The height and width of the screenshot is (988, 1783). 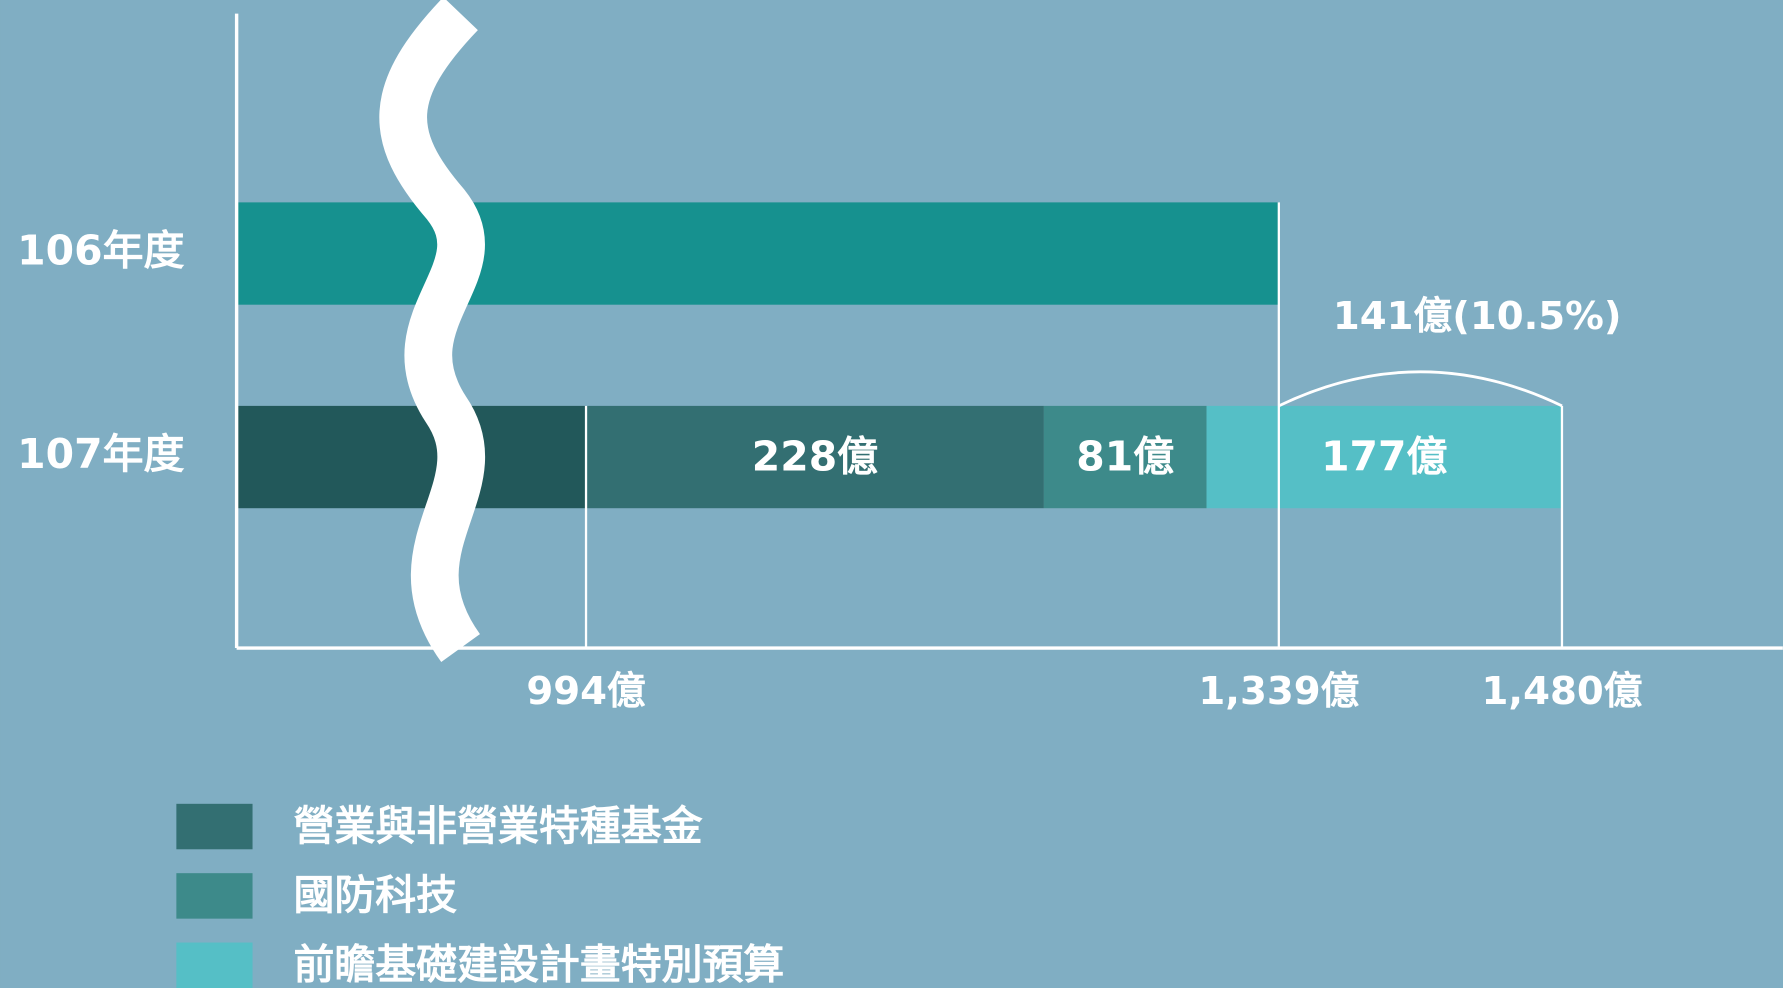 I want to click on axis-break, so click(x=432, y=331).